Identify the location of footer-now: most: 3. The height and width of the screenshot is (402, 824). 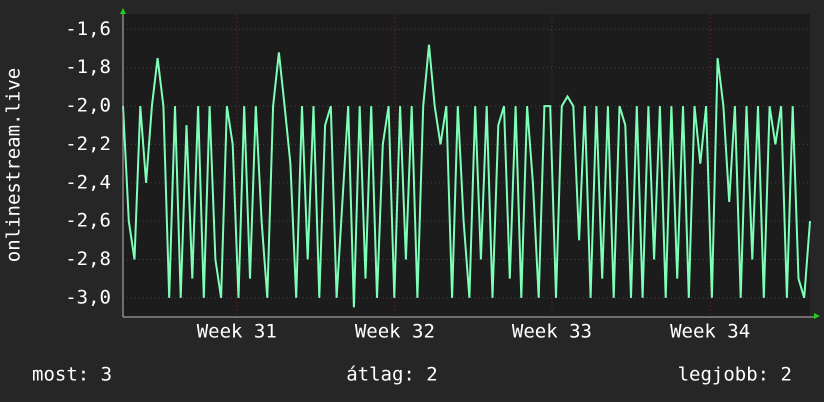
(72, 375).